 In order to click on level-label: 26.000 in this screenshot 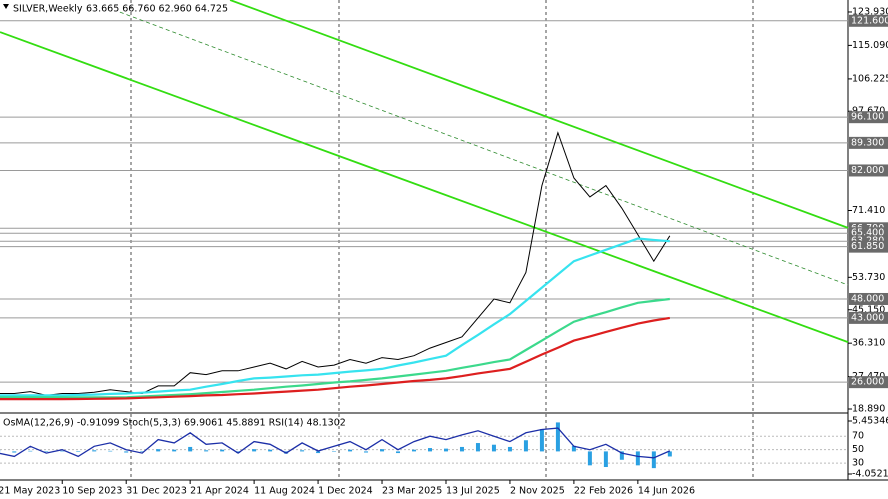, I will do `click(867, 382)`.